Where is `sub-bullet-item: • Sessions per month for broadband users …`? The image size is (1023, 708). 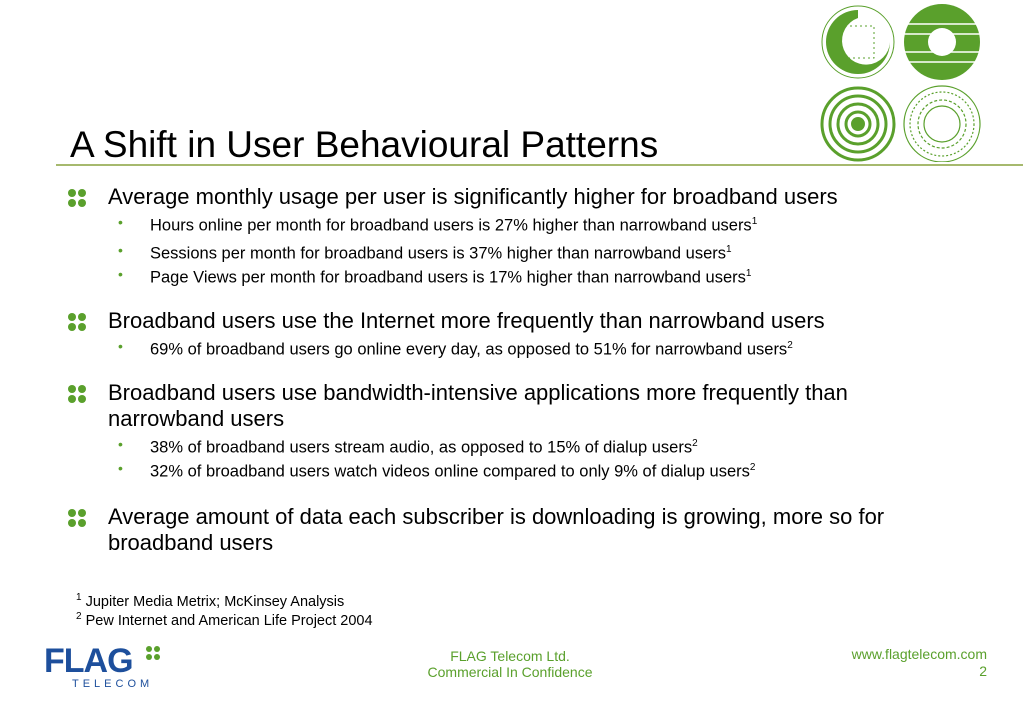
sub-bullet-item: • Sessions per month for broadband users … is located at coordinates (425, 252).